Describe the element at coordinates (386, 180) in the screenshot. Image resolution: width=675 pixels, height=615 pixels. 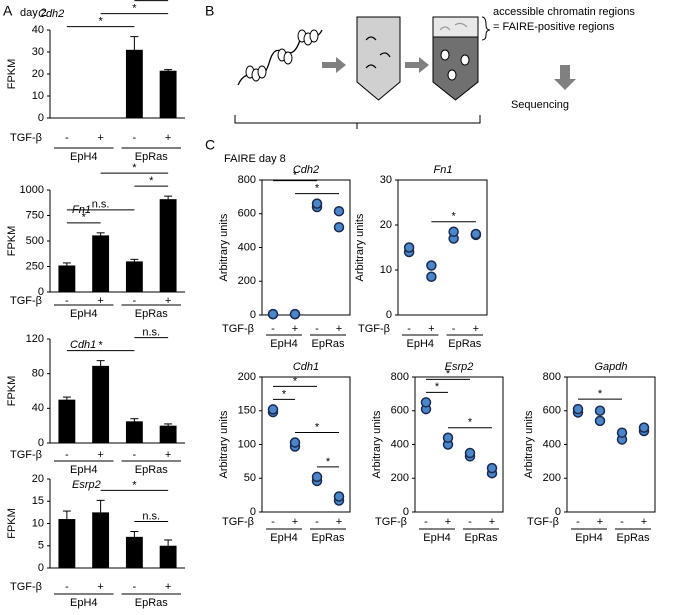
I see `y-tick-label: 30` at that location.